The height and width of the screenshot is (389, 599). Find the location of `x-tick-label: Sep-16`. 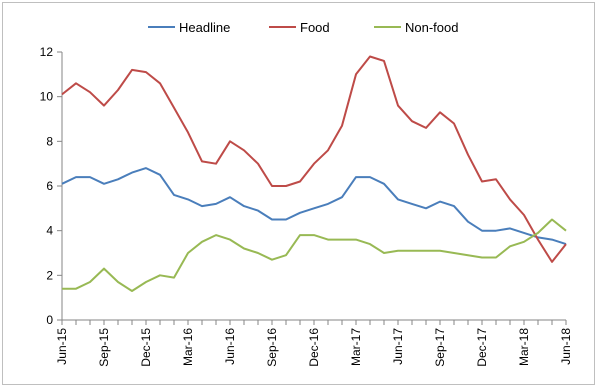

x-tick-label: Sep-16 is located at coordinates (272, 347).